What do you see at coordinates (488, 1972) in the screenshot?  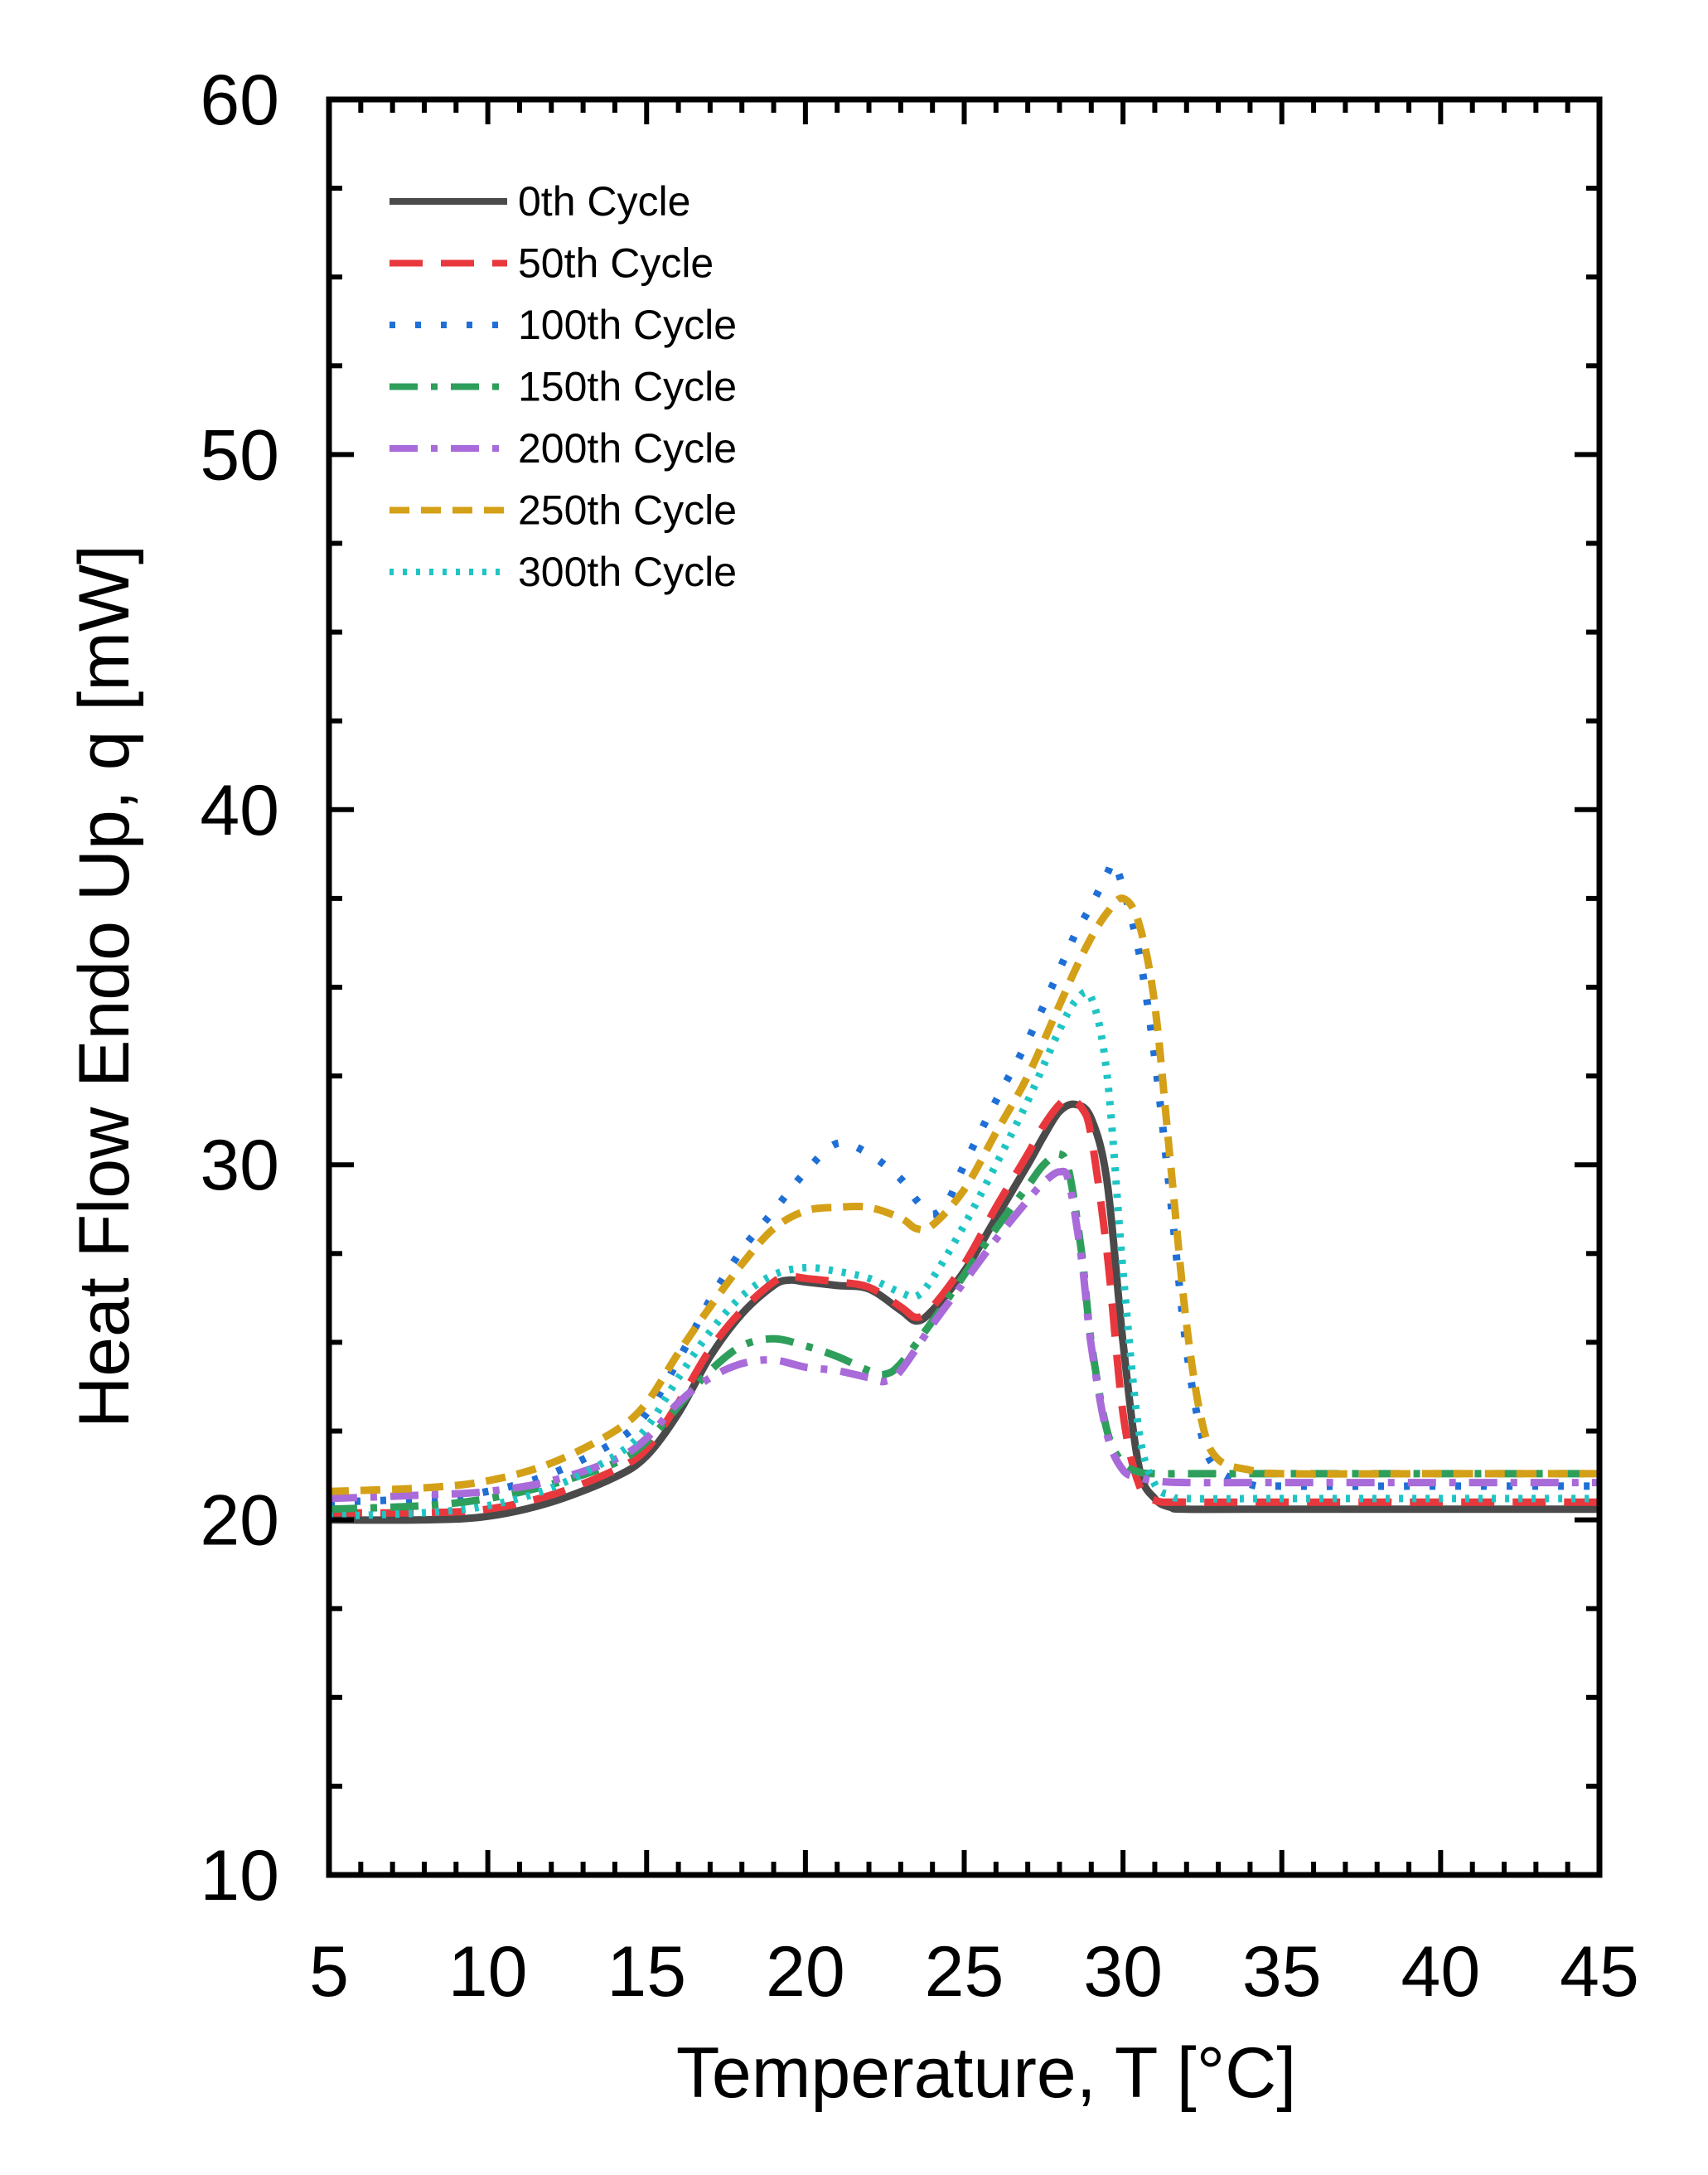 I see `x-tick-label: 10` at bounding box center [488, 1972].